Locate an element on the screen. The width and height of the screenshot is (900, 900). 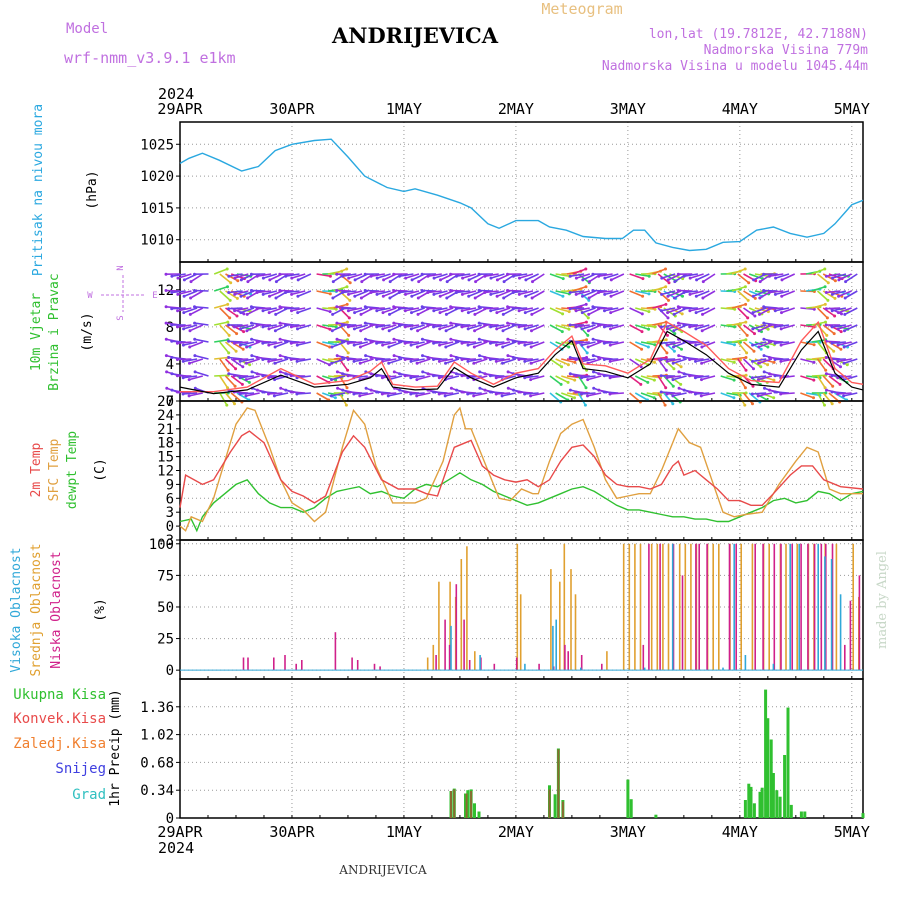
time-label: 1MAY is located at coordinates (404, 832).